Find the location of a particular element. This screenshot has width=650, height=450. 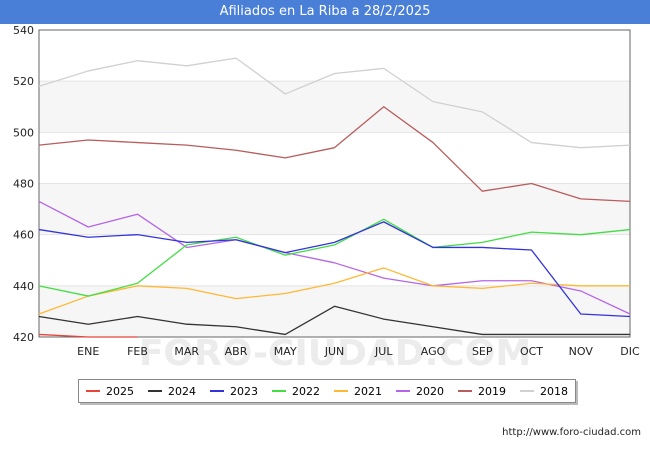

y-axis-tick-labels: 420 440 460 480 500 520 540 is located at coordinates (23, 184).